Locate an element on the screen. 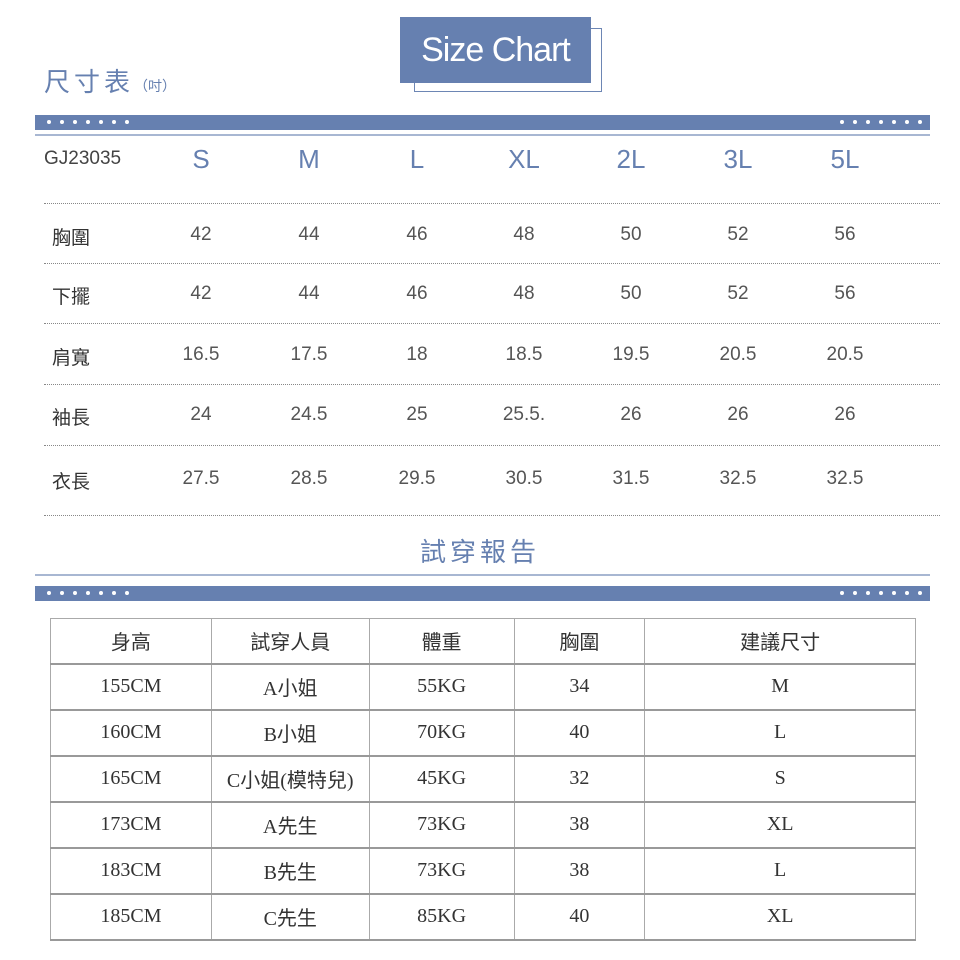  measurement-label: 下擺 is located at coordinates (71, 297).